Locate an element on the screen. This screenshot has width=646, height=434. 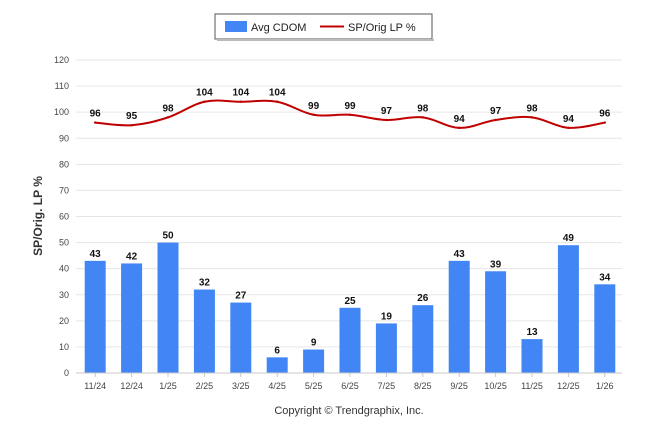
bar-value-label-4-25: 6 is located at coordinates (277, 350).